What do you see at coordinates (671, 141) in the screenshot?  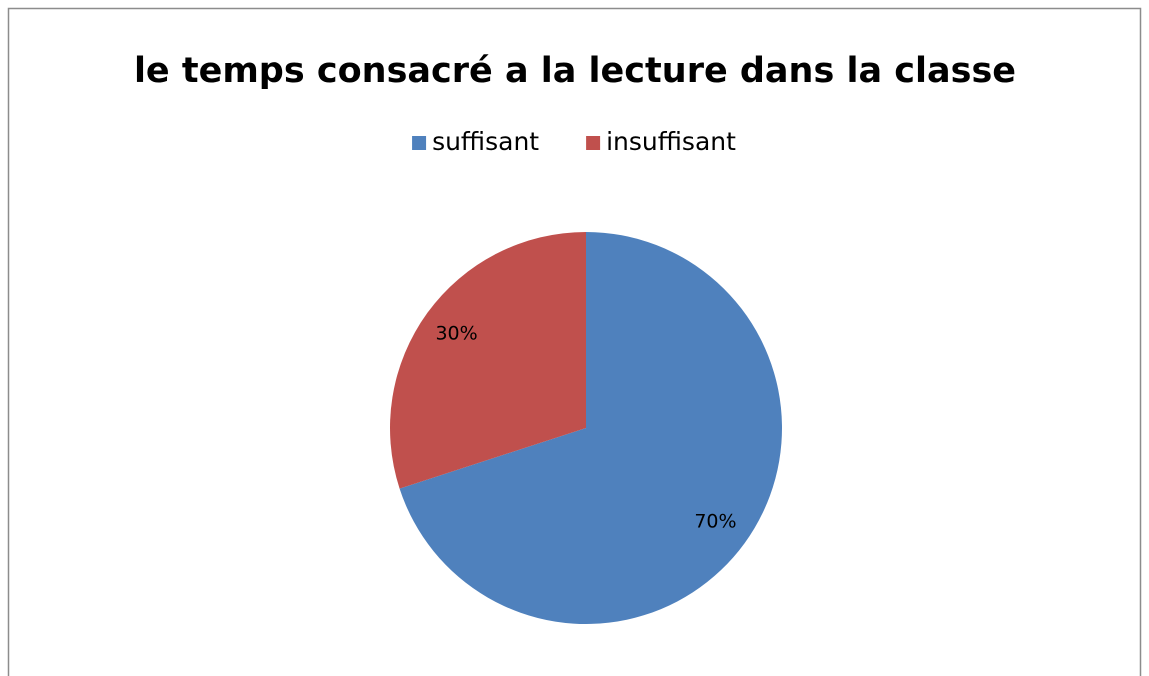 I see `legend-label: insuffisant` at bounding box center [671, 141].